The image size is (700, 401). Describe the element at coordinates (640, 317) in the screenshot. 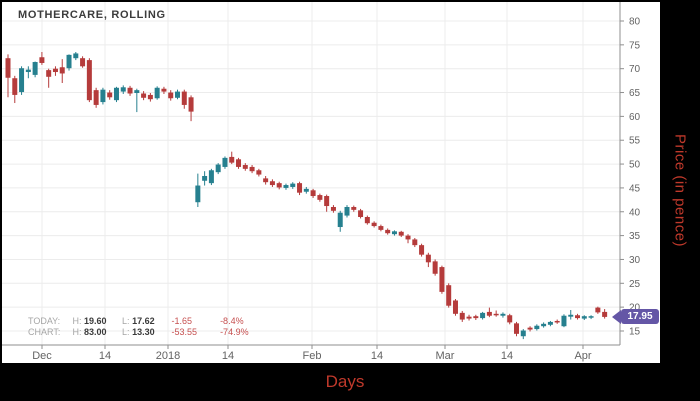

I see `last-price-value: 17.95` at that location.